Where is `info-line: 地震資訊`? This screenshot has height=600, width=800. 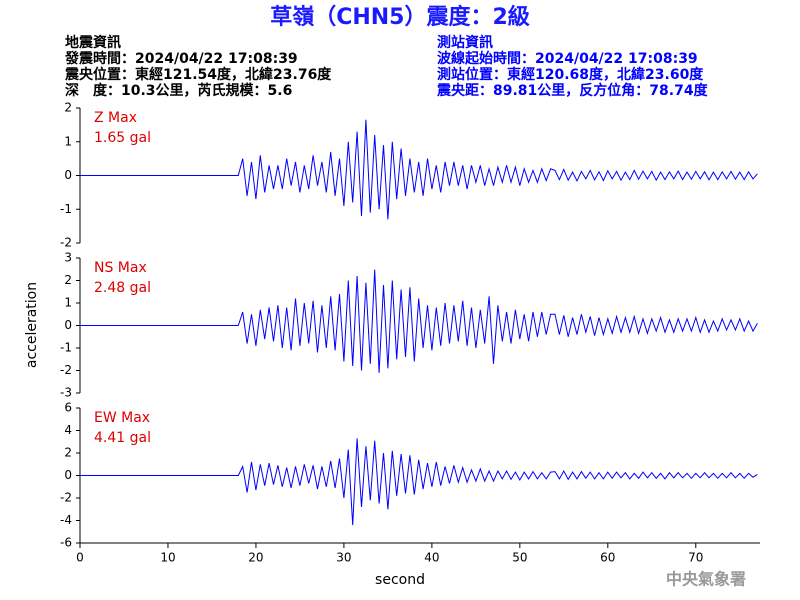 info-line: 地震資訊 is located at coordinates (93, 42).